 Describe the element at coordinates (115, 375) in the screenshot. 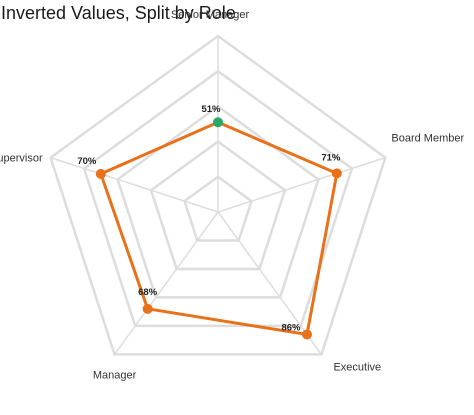

I see `axis-label-manager: Manager` at that location.